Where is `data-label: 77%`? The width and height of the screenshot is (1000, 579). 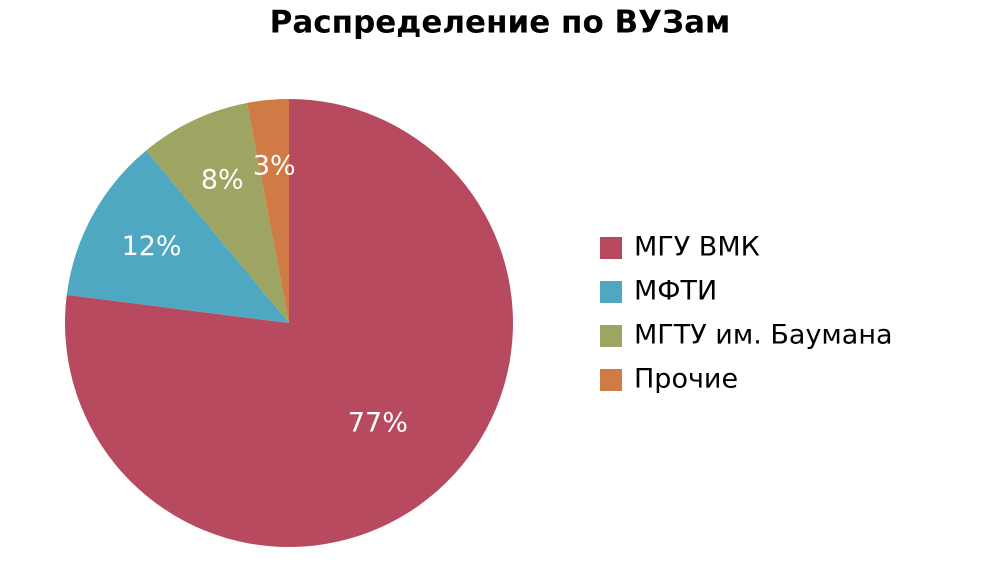
data-label: 77% is located at coordinates (378, 422).